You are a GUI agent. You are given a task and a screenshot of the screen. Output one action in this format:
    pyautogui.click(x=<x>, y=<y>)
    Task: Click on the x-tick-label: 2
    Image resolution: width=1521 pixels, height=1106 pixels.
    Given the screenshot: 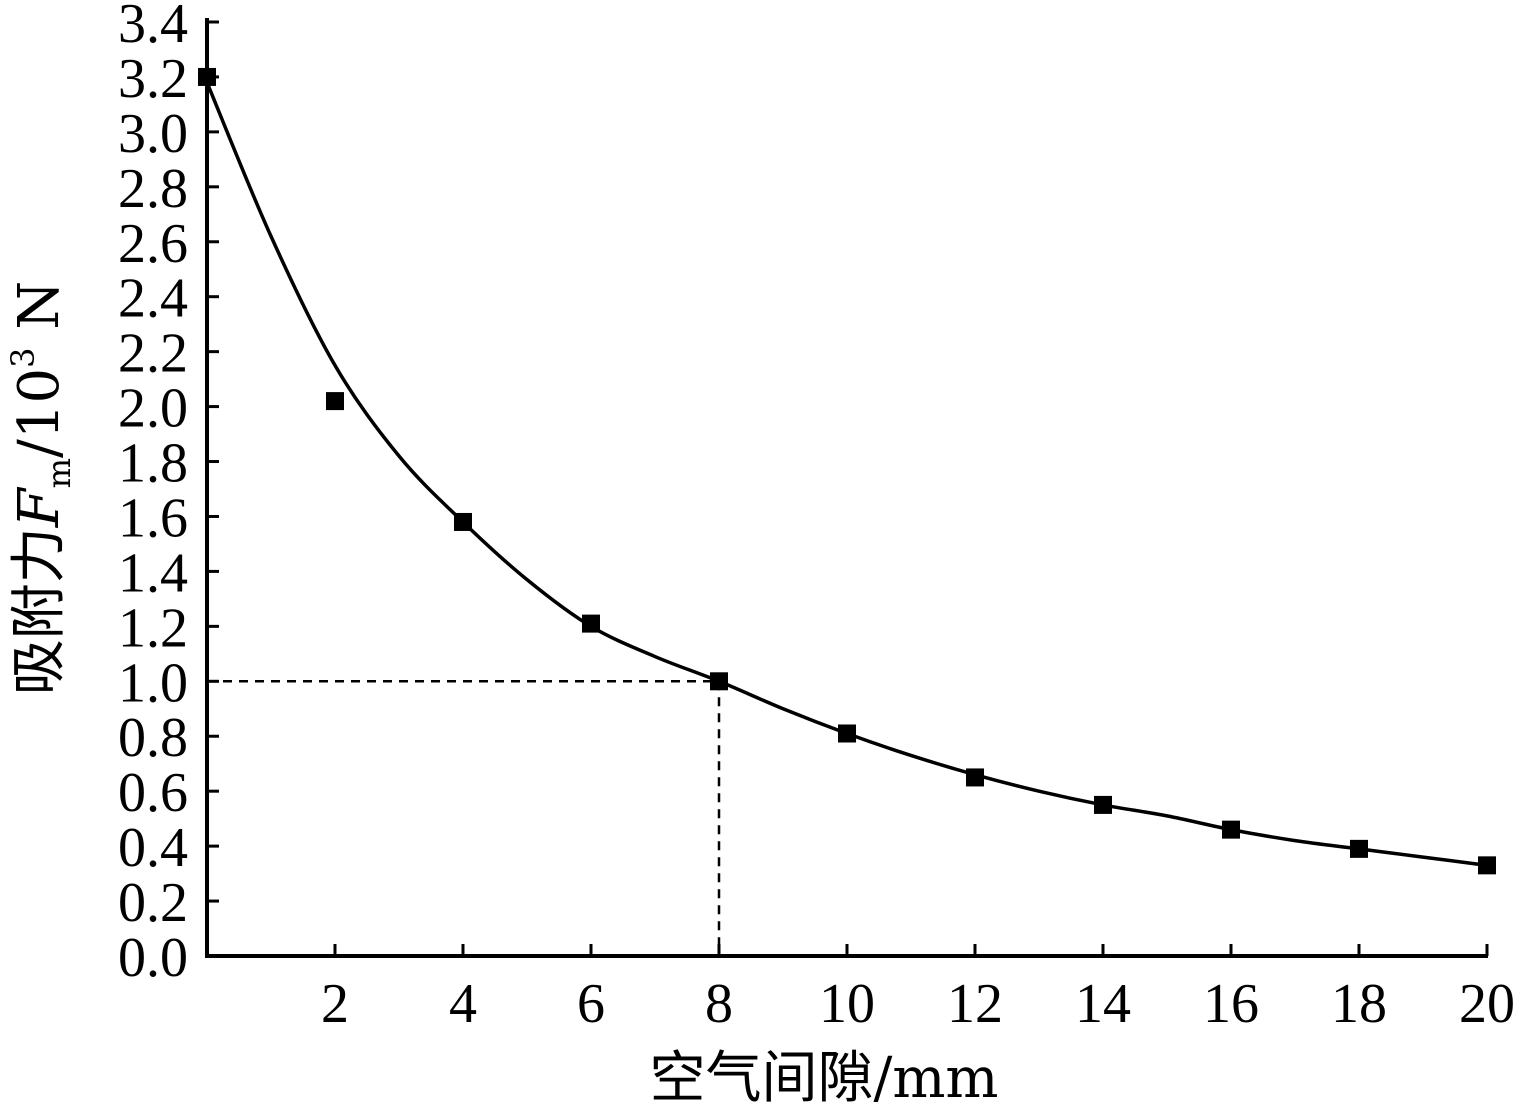 What is the action you would take?
    pyautogui.click(x=335, y=1004)
    